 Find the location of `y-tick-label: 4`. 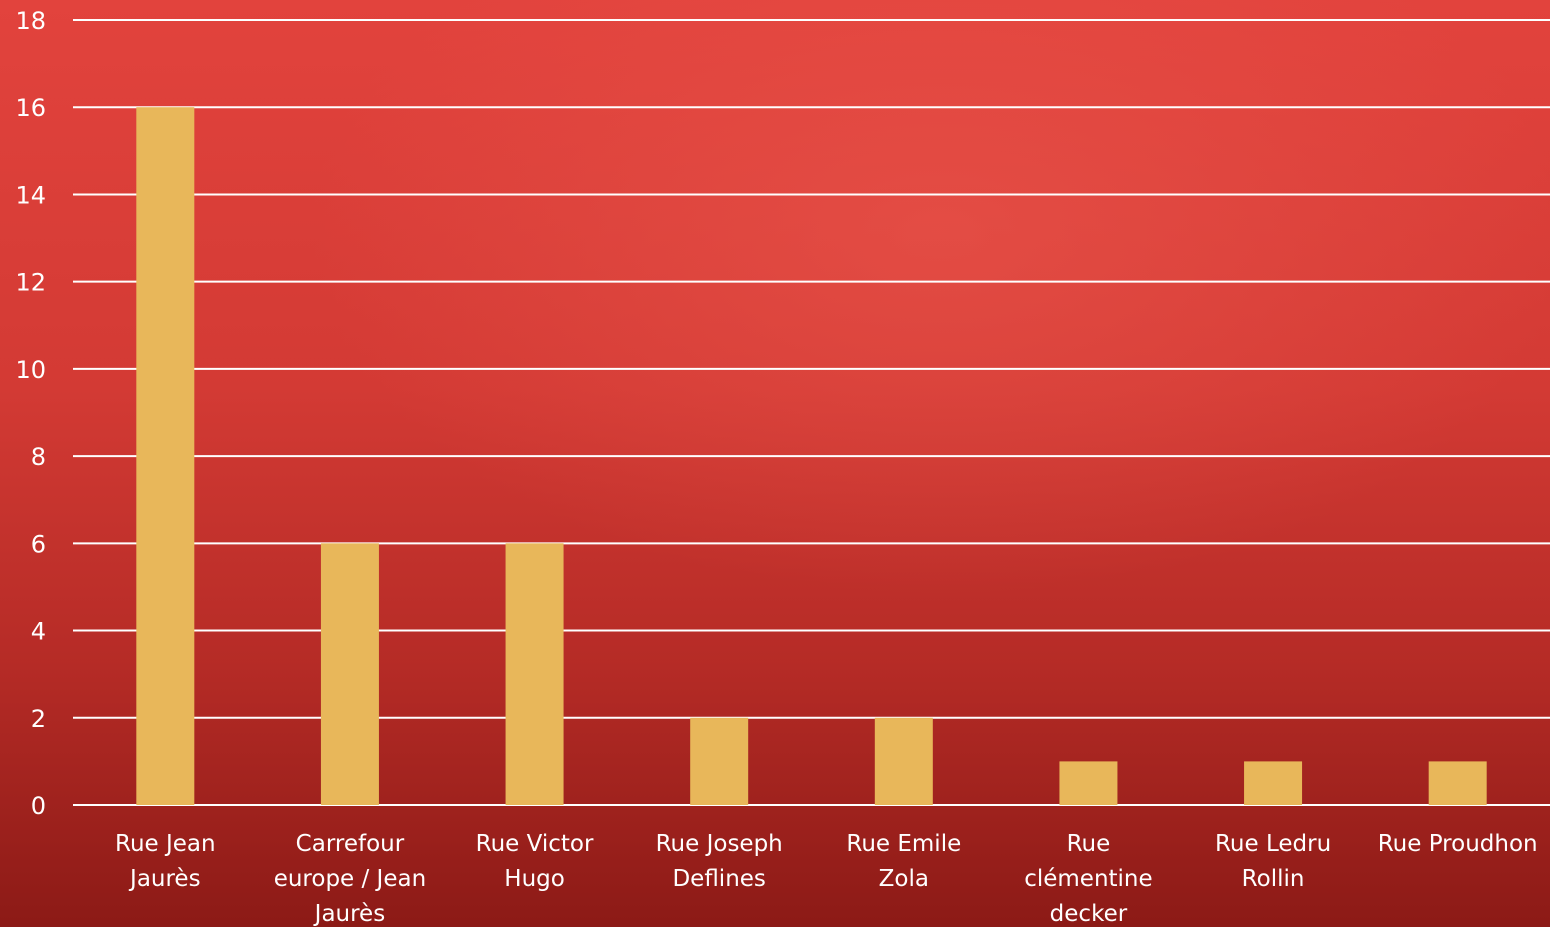

y-tick-label: 4 is located at coordinates (38, 632).